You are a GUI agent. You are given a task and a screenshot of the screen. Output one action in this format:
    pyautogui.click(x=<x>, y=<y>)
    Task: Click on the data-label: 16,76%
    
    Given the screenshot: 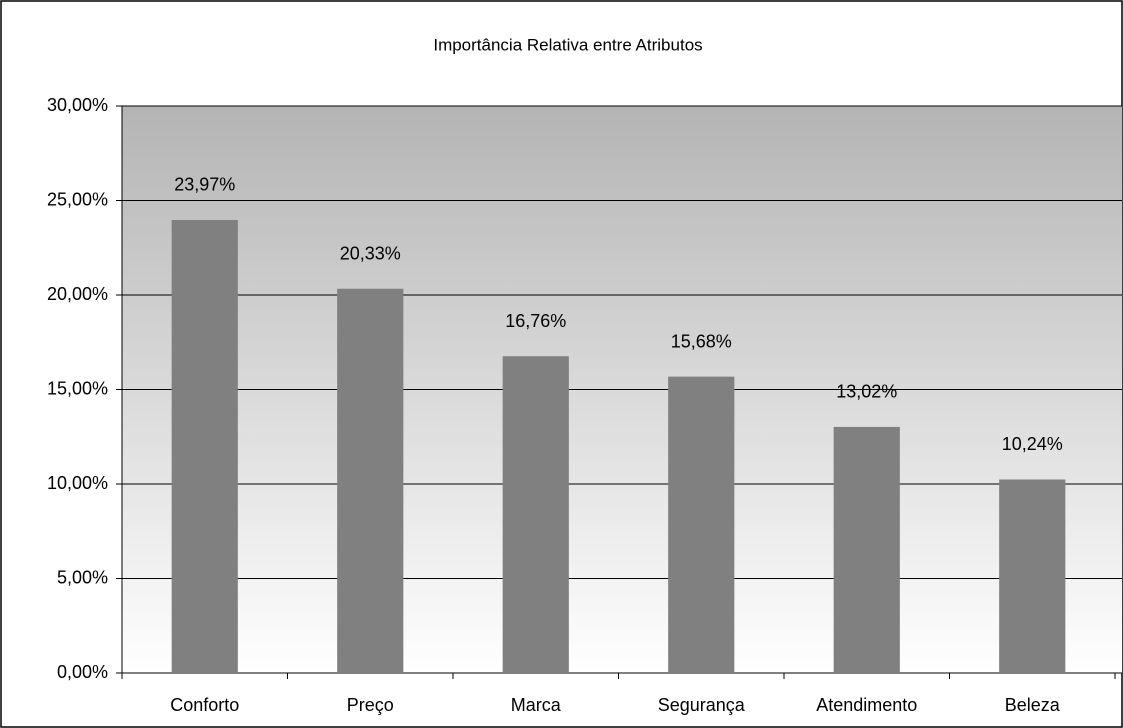 What is the action you would take?
    pyautogui.click(x=535, y=321)
    